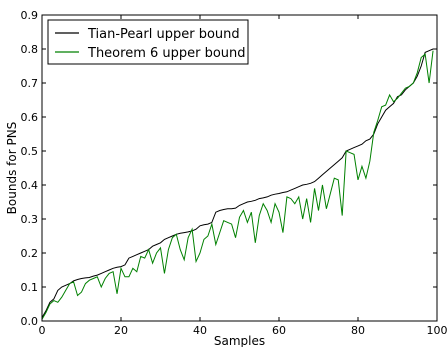 The width and height of the screenshot is (447, 347). I want to click on y-axis-label: Bounds for PNS, so click(12, 168).